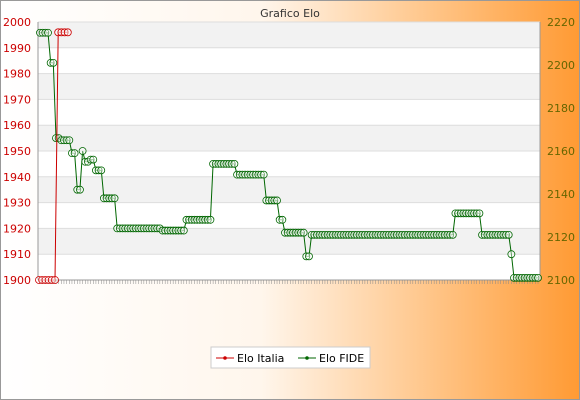 The image size is (580, 400). I want to click on legend-item-elo-fide: Elo FIDE, so click(331, 358).